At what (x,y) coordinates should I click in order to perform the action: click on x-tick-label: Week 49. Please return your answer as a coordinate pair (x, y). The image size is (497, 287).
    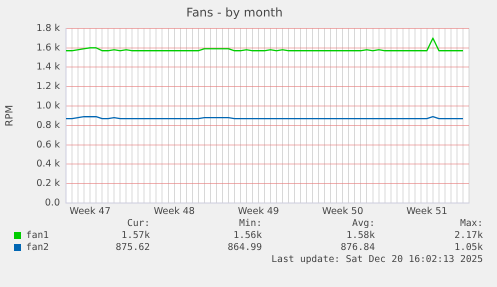
    Looking at the image, I should click on (259, 212).